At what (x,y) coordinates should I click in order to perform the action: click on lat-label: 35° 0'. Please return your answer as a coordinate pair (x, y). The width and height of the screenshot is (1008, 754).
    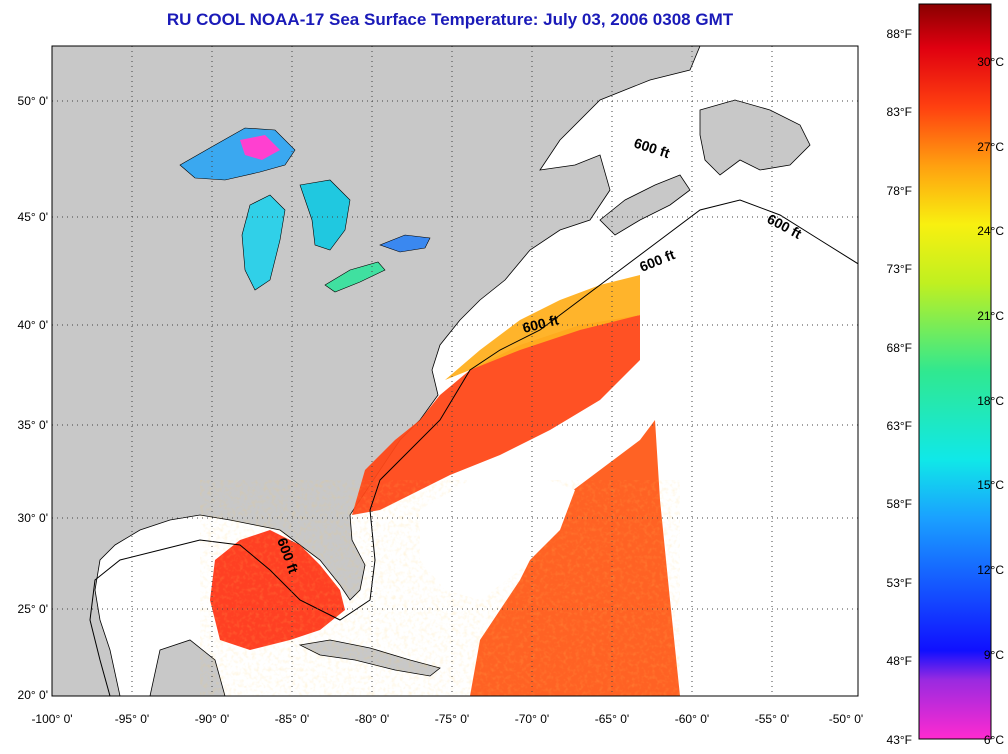
    Looking at the image, I should click on (33, 425).